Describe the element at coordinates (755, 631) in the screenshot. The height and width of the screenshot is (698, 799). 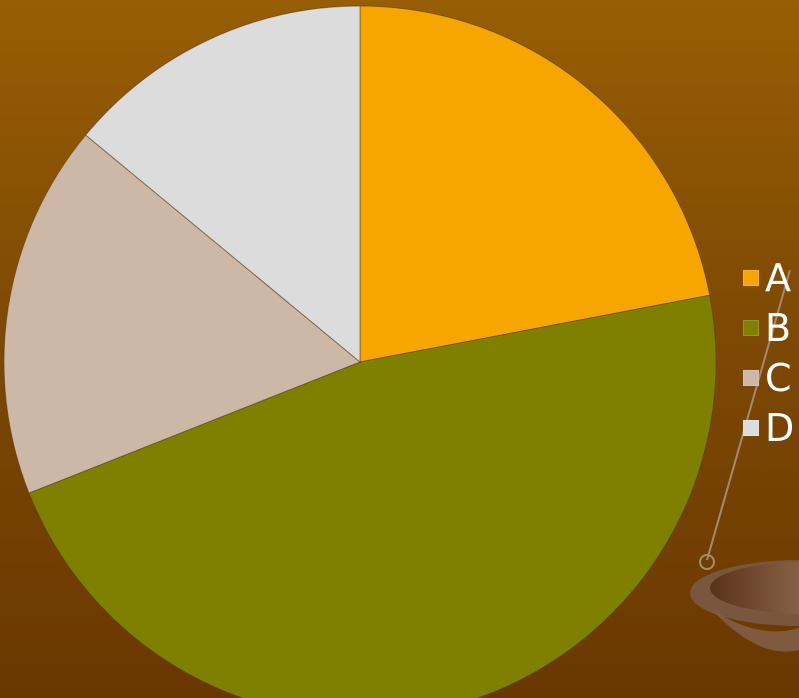
I see `scale-pan-bottom` at that location.